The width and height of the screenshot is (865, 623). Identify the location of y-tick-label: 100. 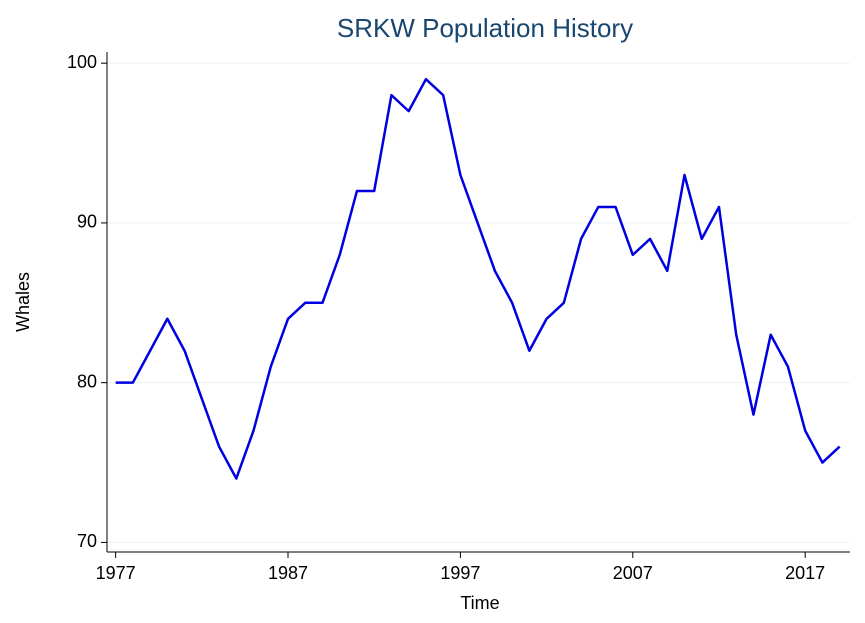
(82, 62).